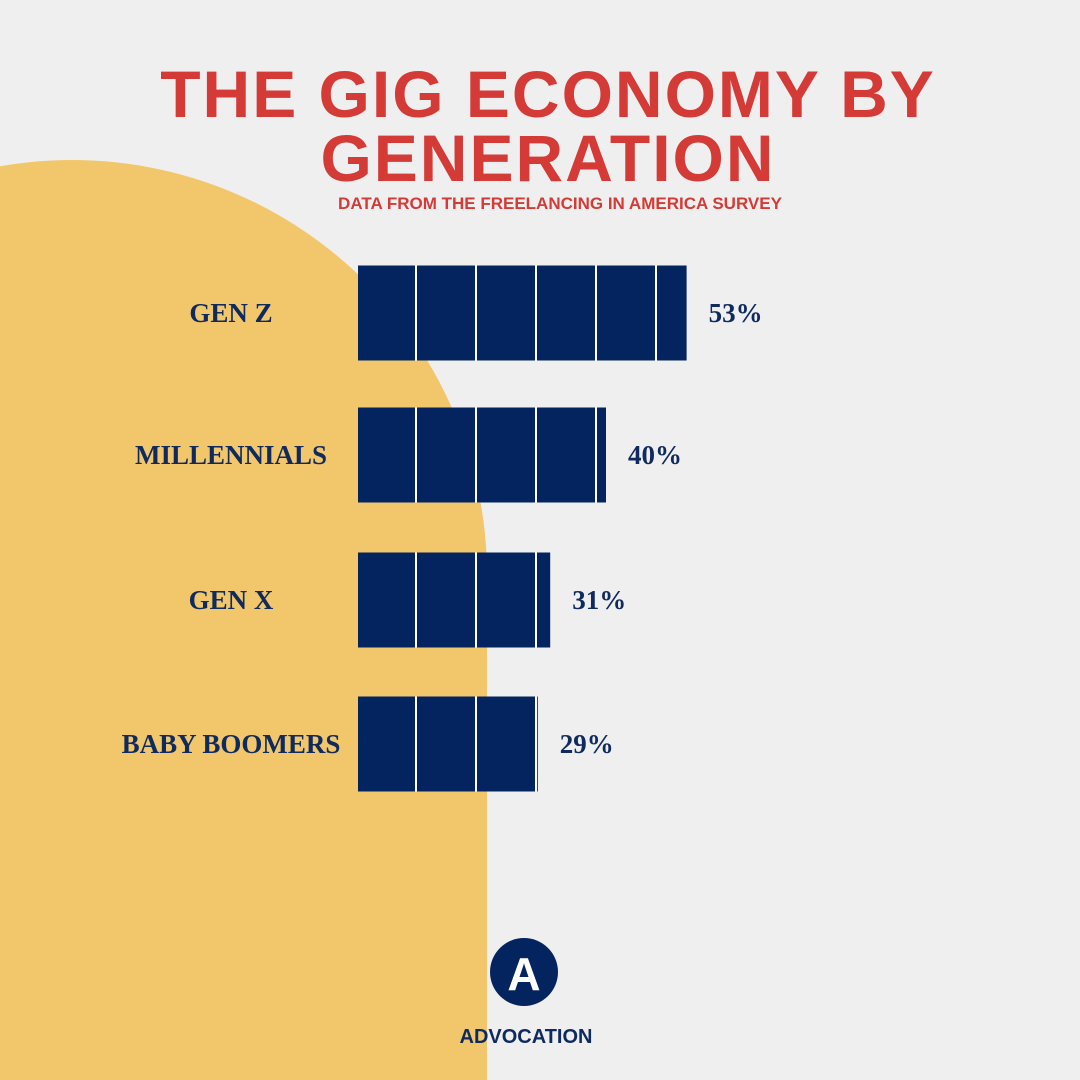 The width and height of the screenshot is (1080, 1080). What do you see at coordinates (599, 600) in the screenshot?
I see `value-label: 31%` at bounding box center [599, 600].